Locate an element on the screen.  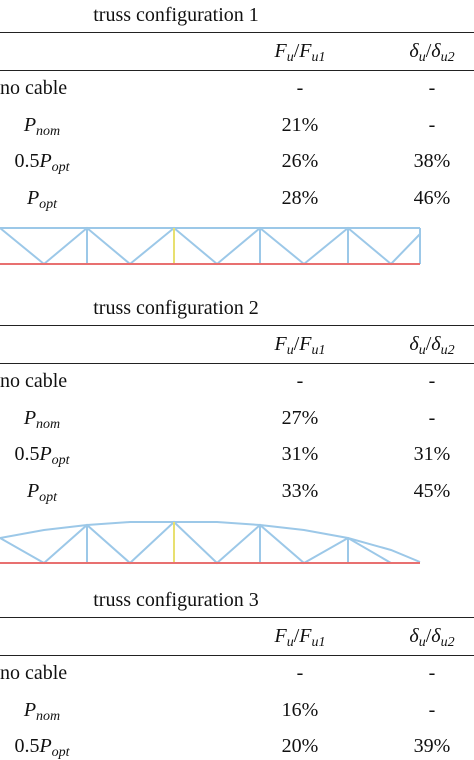
section-title: truss configuration 3 is located at coordinates (176, 600).